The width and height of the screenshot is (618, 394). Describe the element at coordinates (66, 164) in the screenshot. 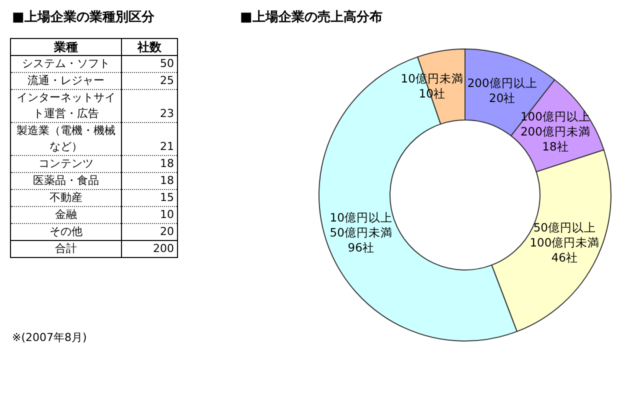

I see `category-label: コンテンツ` at that location.